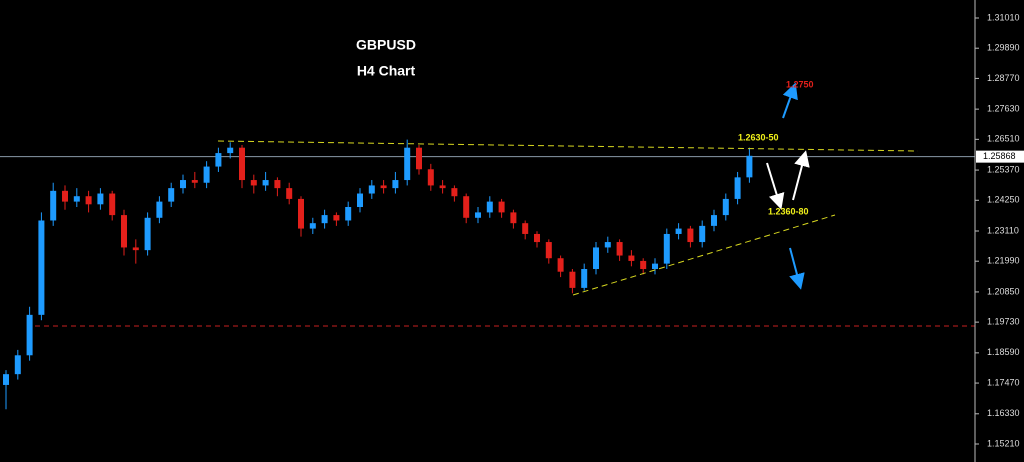 The width and height of the screenshot is (1024, 462). What do you see at coordinates (788, 211) in the screenshot?
I see `annotation: 1.2360-80` at bounding box center [788, 211].